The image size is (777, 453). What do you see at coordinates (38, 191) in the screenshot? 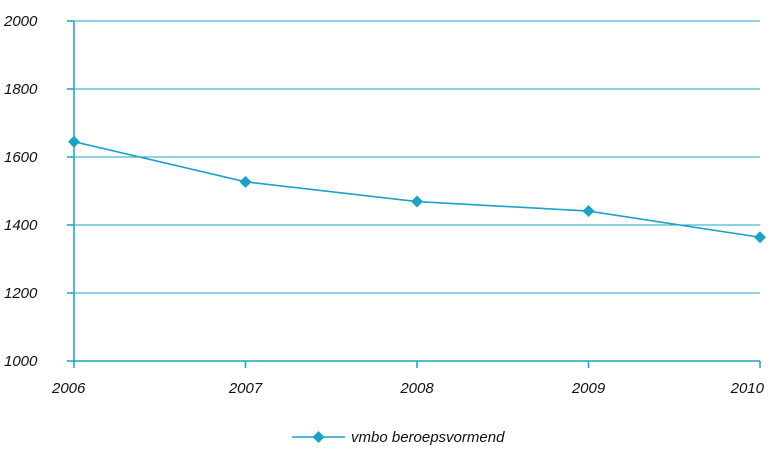
I see `y-axis-ticks: 1000 1200 1400 1600 1800 2000` at bounding box center [38, 191].